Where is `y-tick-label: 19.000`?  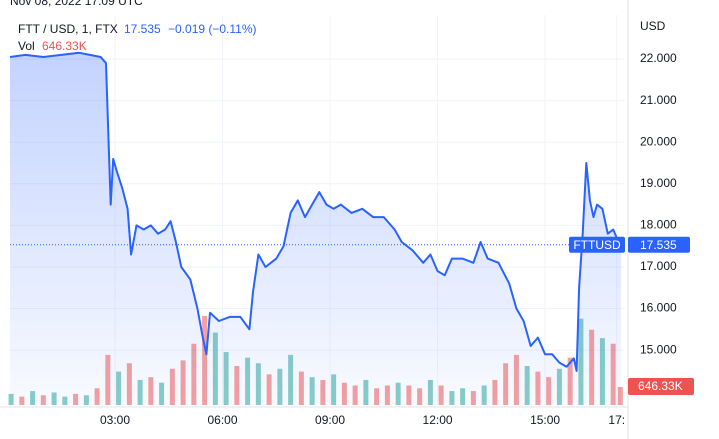
y-tick-label: 19.000 is located at coordinates (658, 183).